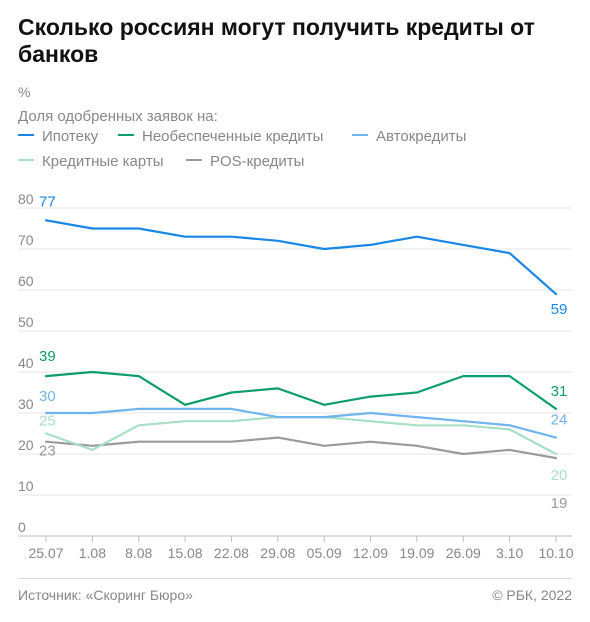 This screenshot has height=622, width=590. I want to click on legend-item-unsecured: Необеспеченные кредиты, so click(220, 136).